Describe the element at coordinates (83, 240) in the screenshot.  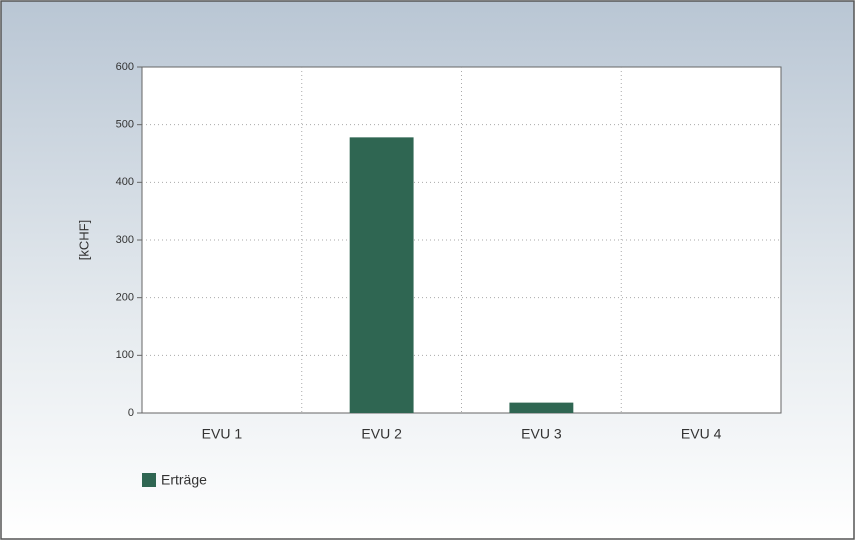
I see `y-axis-label: [kCHF]` at that location.